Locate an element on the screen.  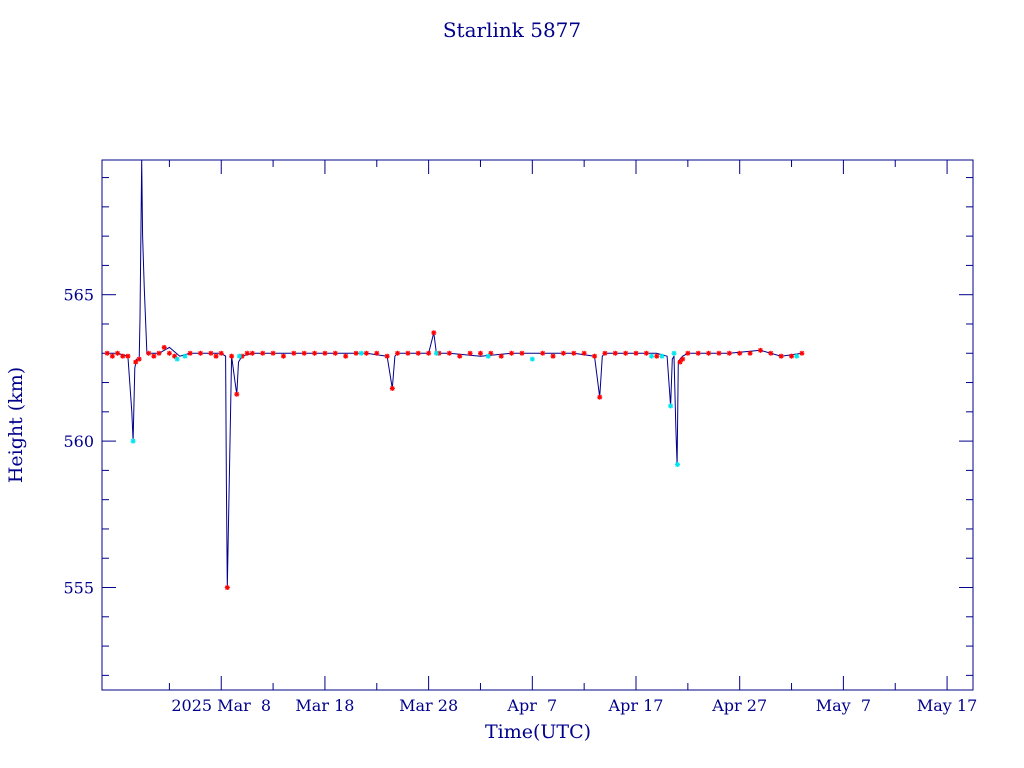
x-tick-label: Apr 27 is located at coordinates (739, 705).